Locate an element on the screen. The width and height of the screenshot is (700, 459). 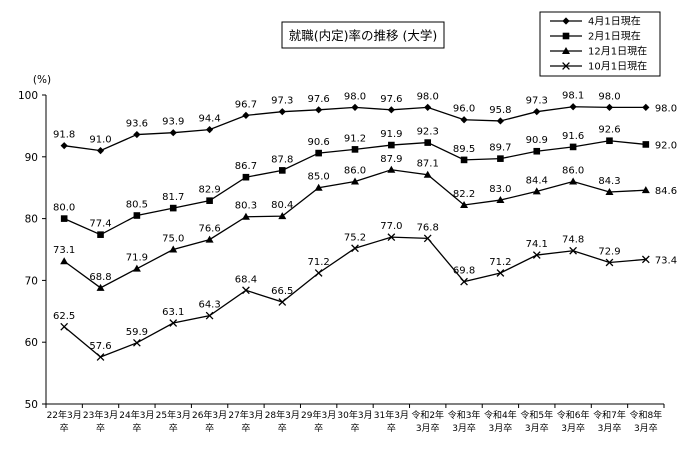
data-label: 59.9 is located at coordinates (137, 332).